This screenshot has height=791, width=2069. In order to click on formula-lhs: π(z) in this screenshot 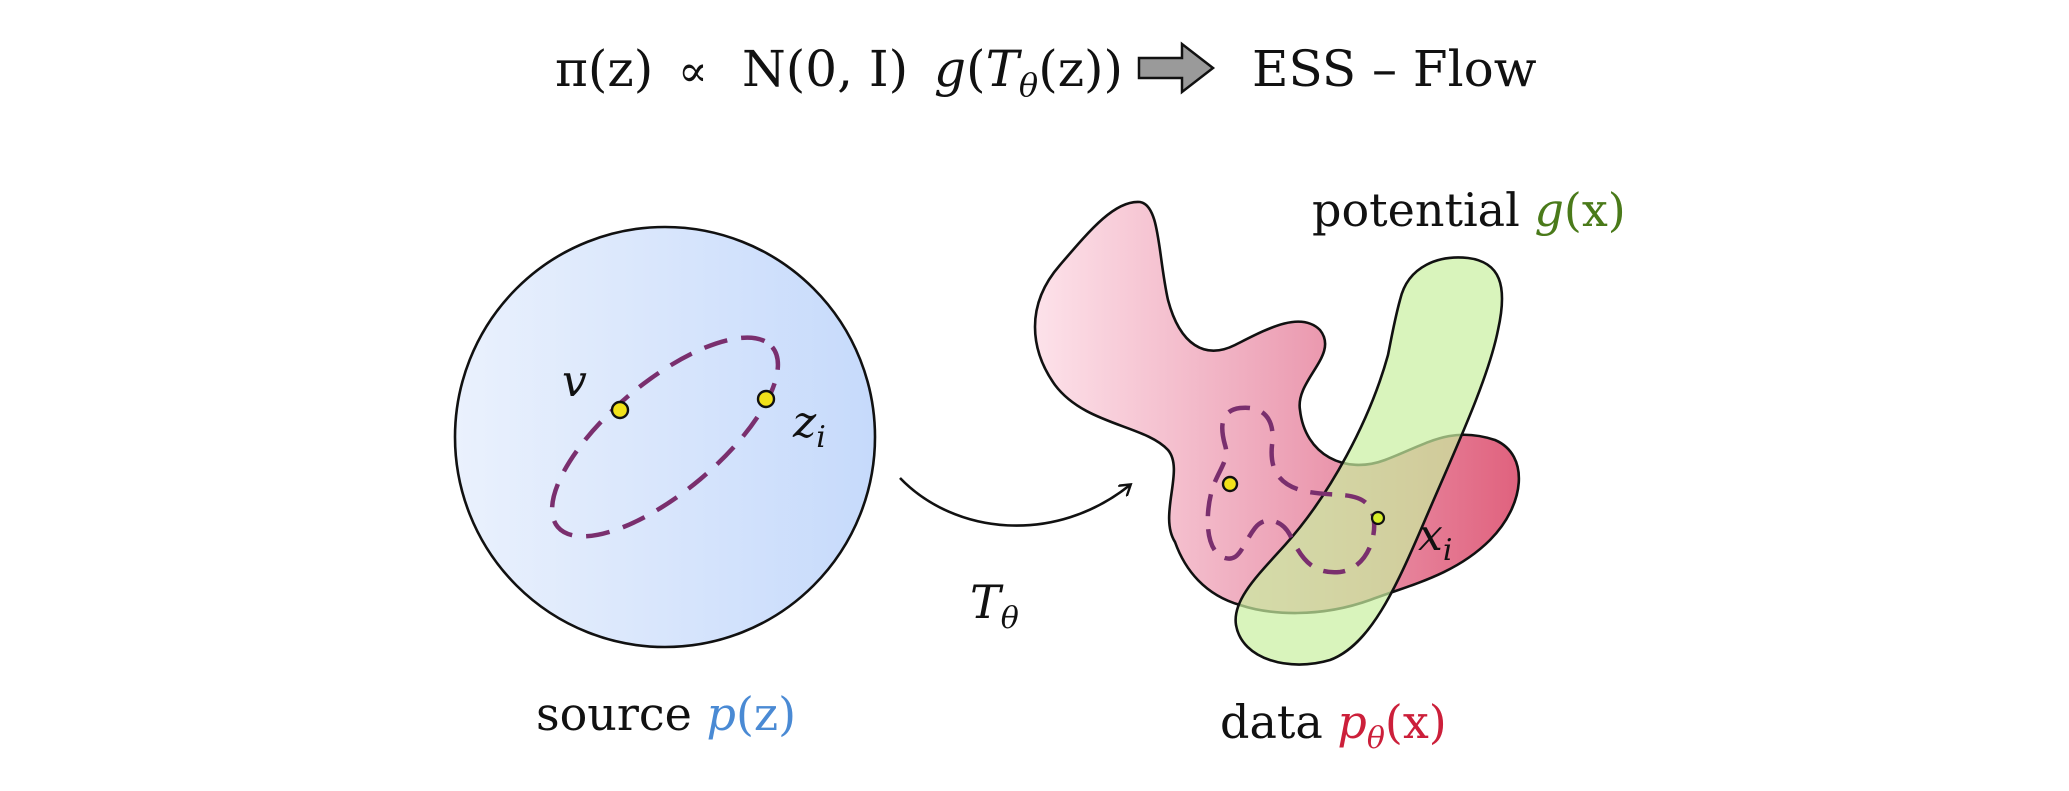, I will do `click(604, 69)`.